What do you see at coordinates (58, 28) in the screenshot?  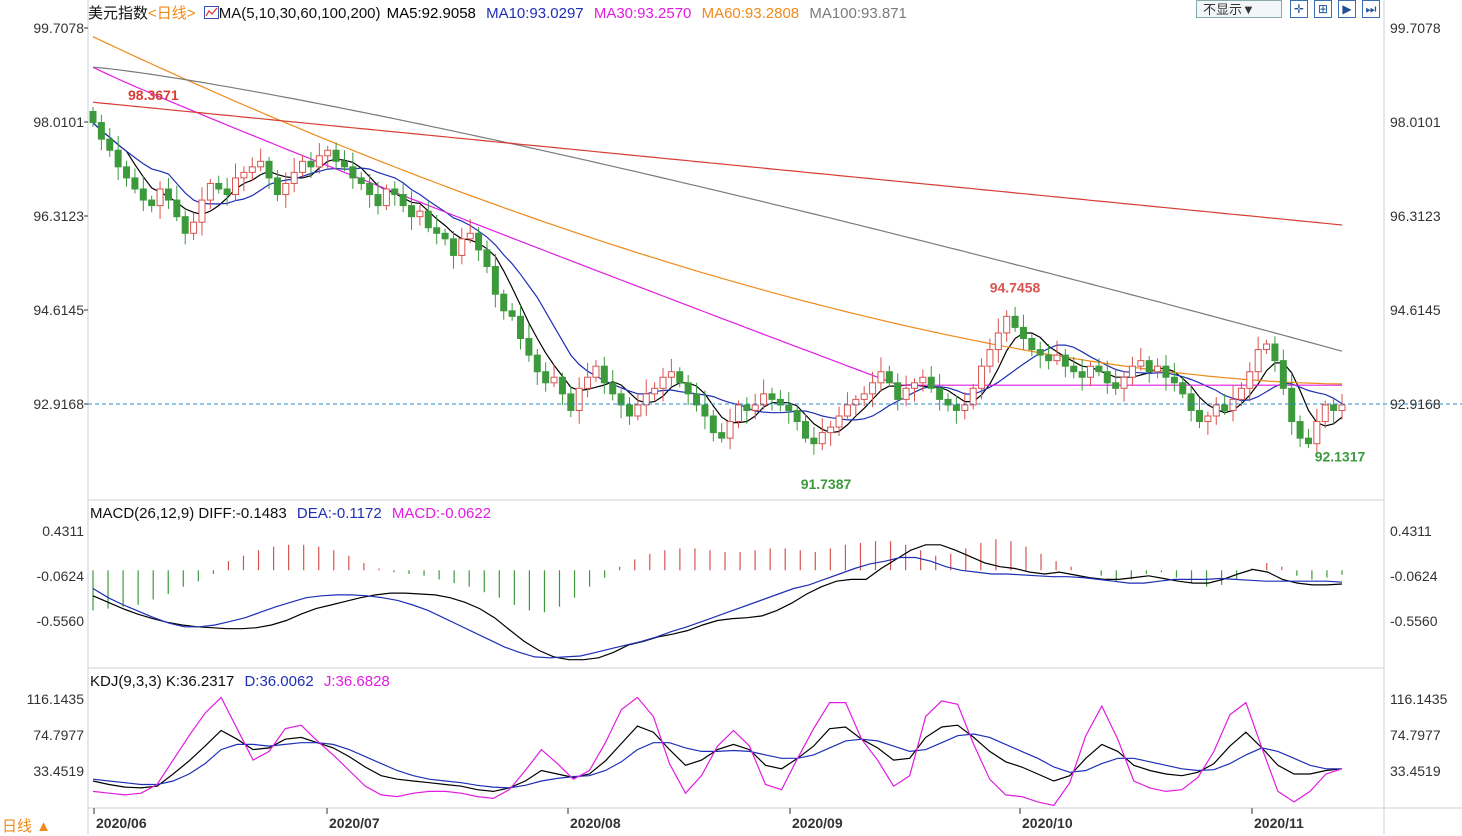 I see `y-tick-left: 99.7078` at bounding box center [58, 28].